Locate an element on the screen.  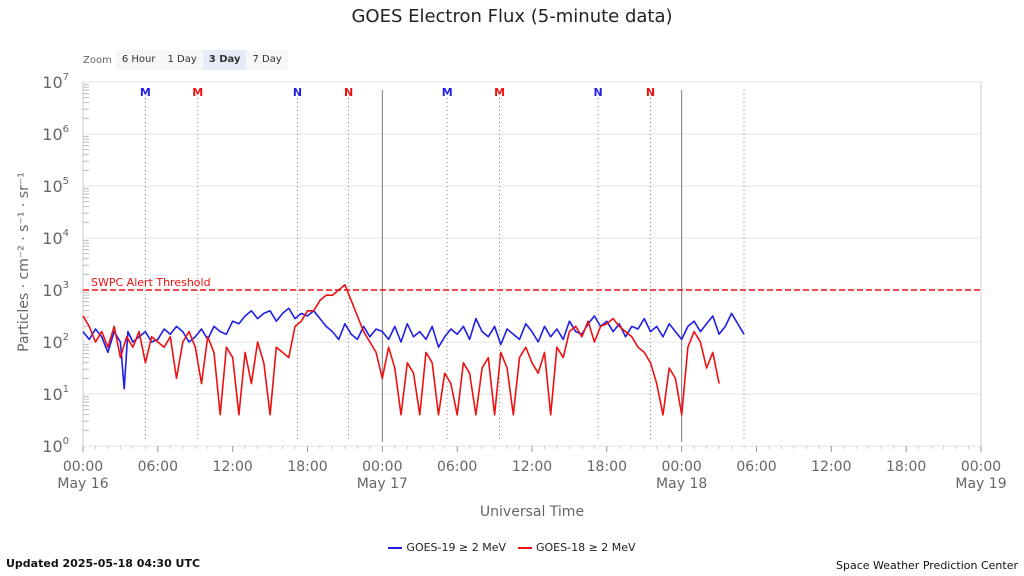
legend-label-goes18: GOES-18 ≥ 2 MeV is located at coordinates (586, 547).